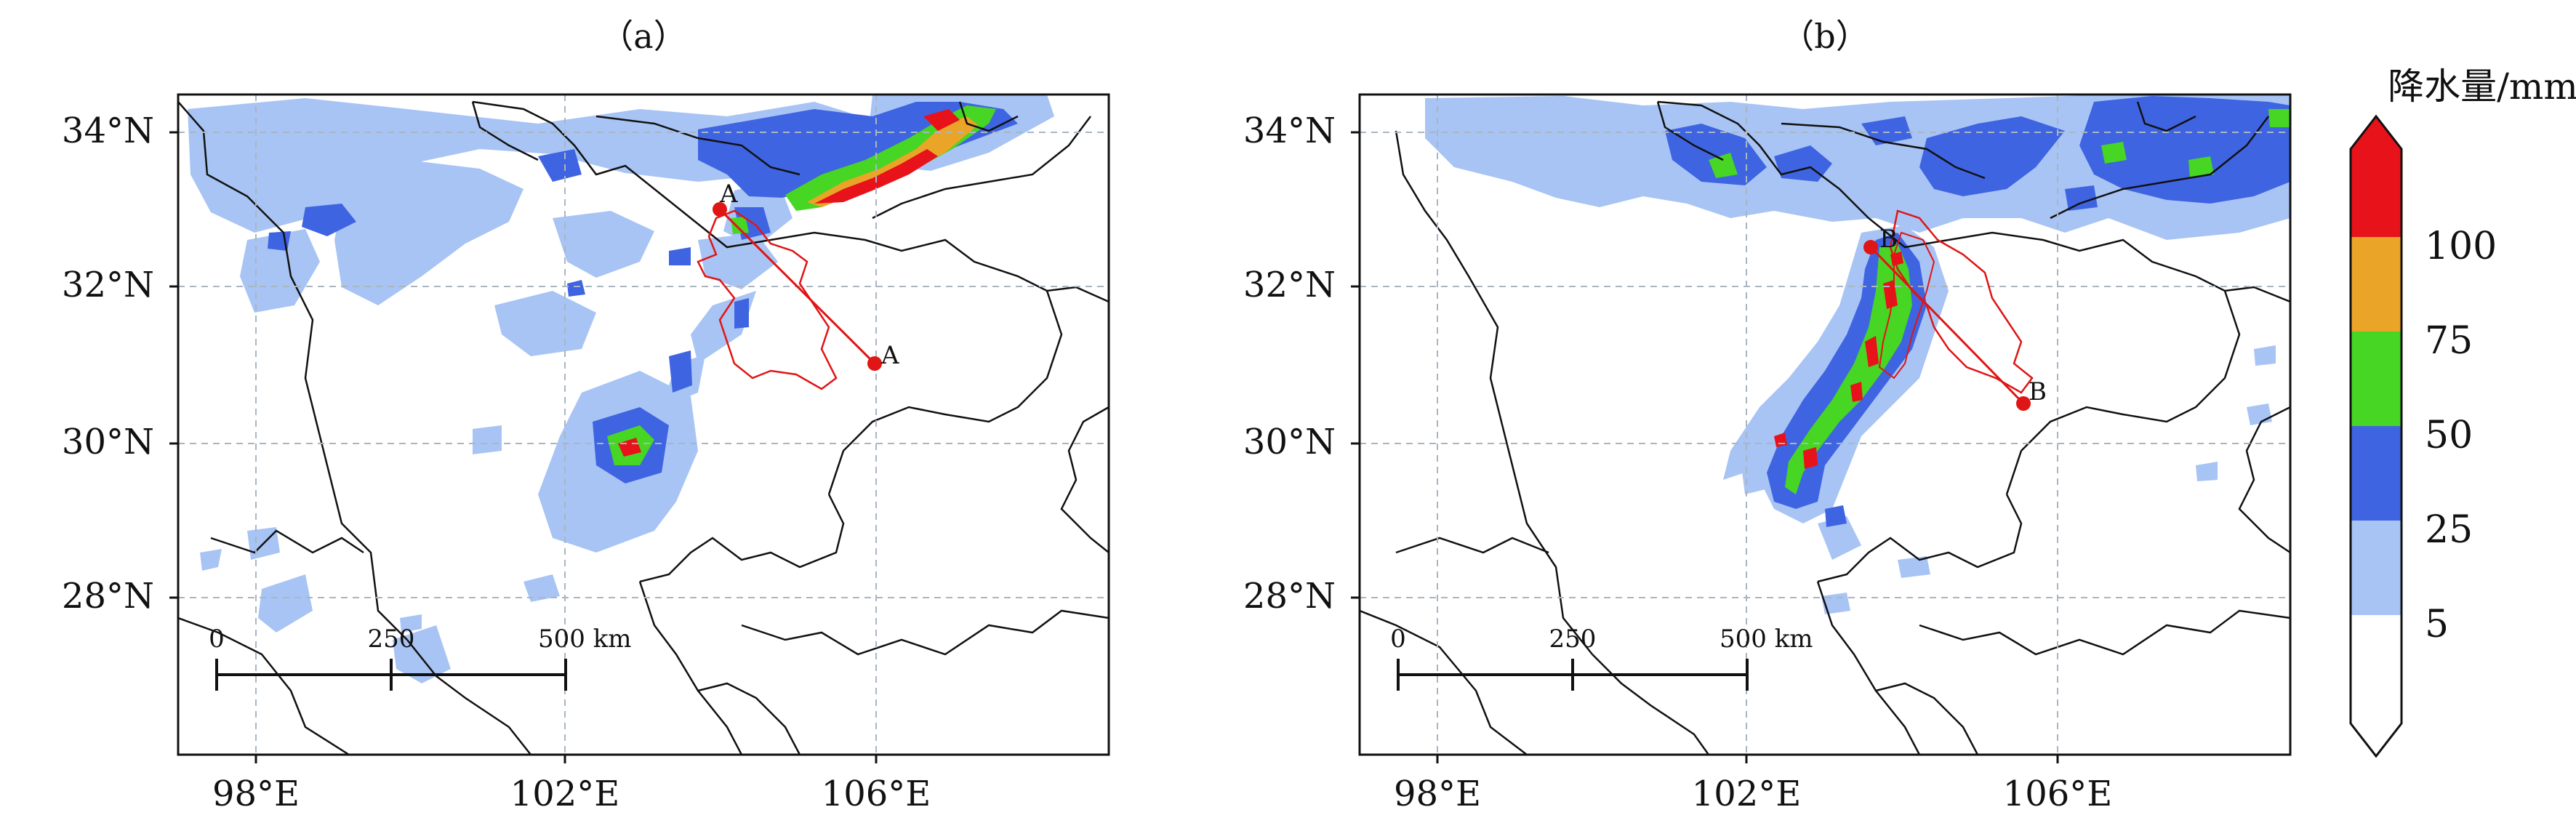  What do you see at coordinates (889, 355) in the screenshot?
I see `panel-a-transect-end-label: A` at bounding box center [889, 355].